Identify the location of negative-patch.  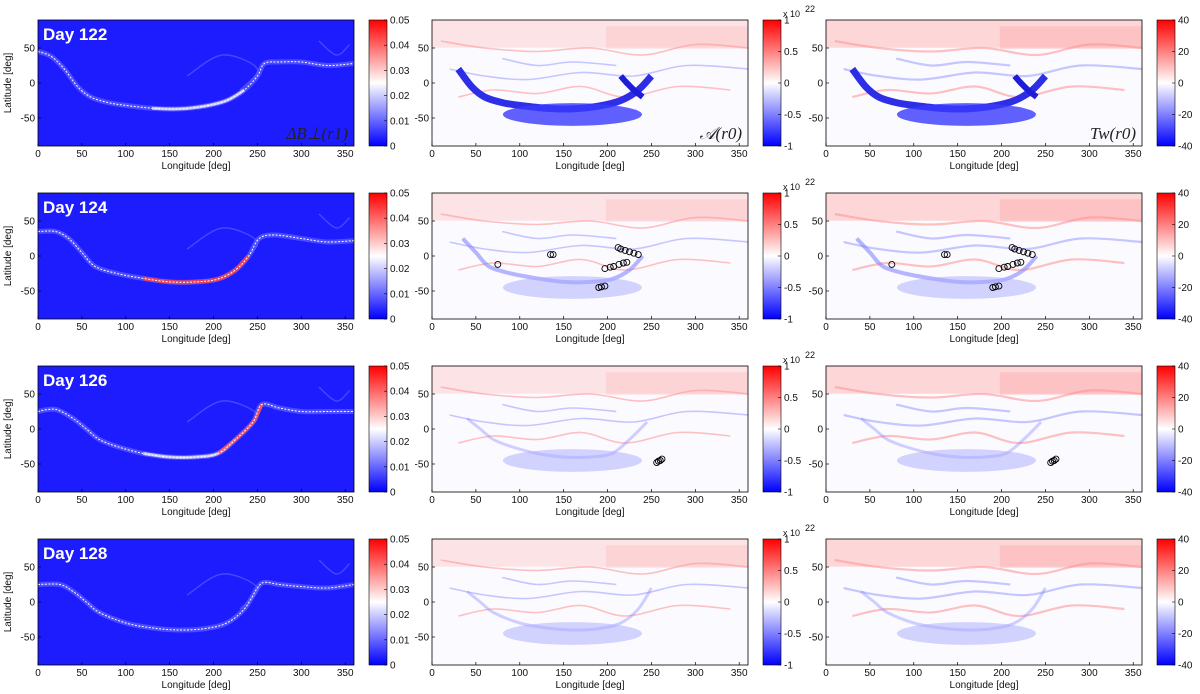
(572, 114).